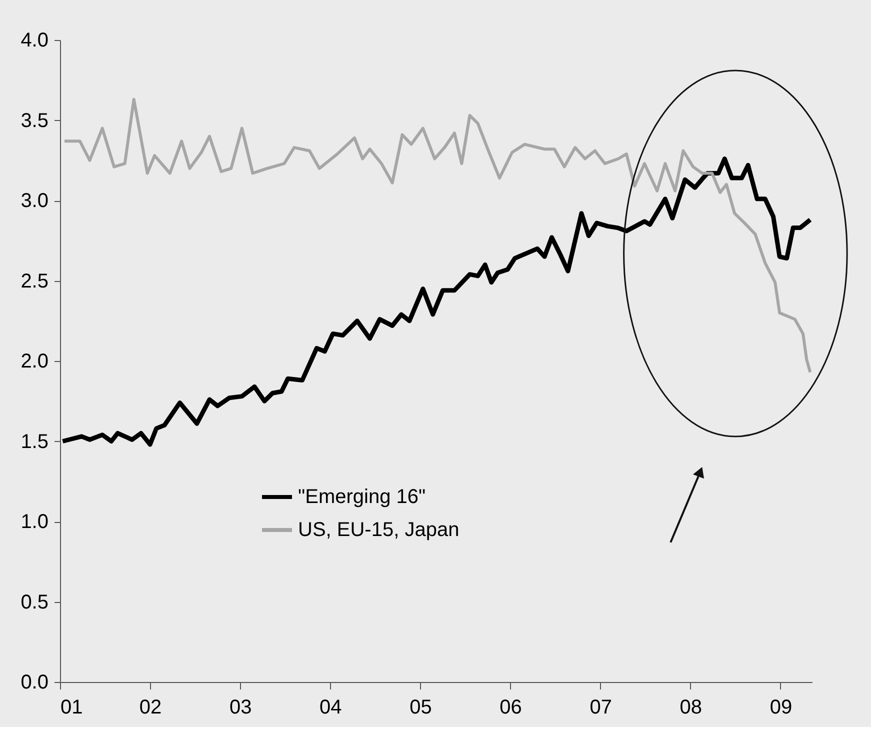 The height and width of the screenshot is (737, 882). Describe the element at coordinates (34, 41) in the screenshot. I see `y-tick-label: 4.0` at that location.